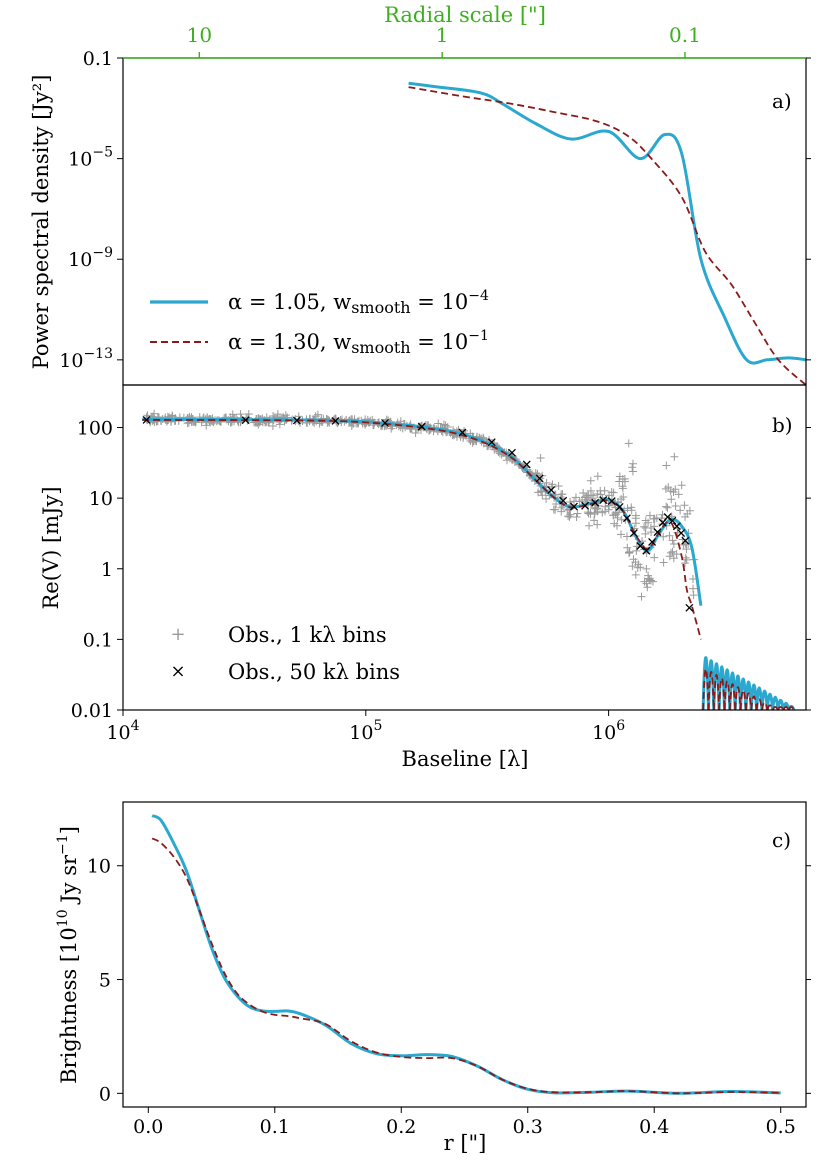 The width and height of the screenshot is (831, 1163). Describe the element at coordinates (105, 1094) in the screenshot. I see `tick-label: 0` at that location.